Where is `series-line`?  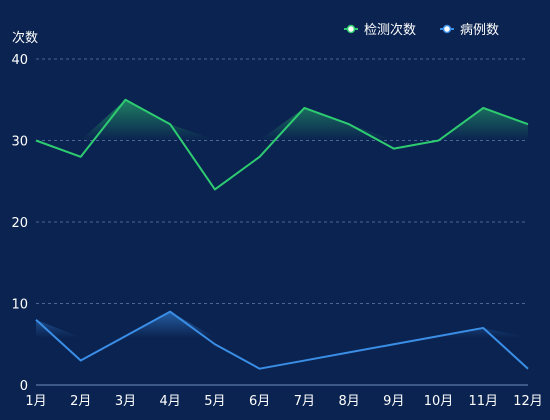
series-line is located at coordinates (282, 340).